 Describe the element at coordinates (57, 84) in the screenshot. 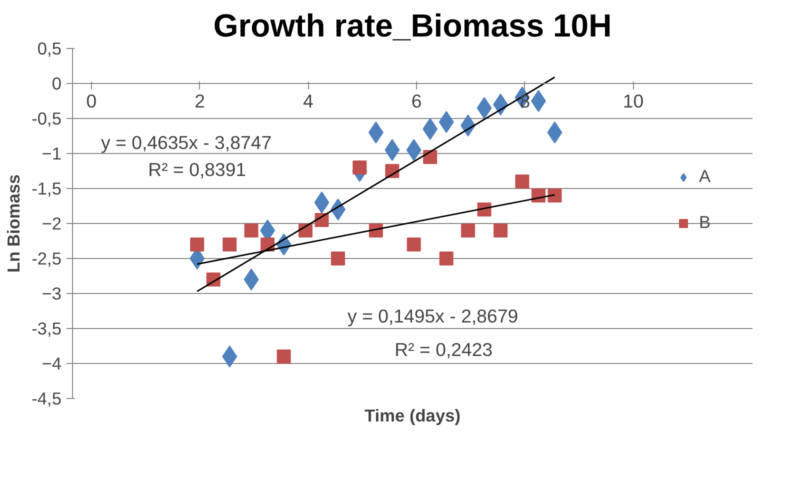

I see `y-tick-label: 0` at that location.